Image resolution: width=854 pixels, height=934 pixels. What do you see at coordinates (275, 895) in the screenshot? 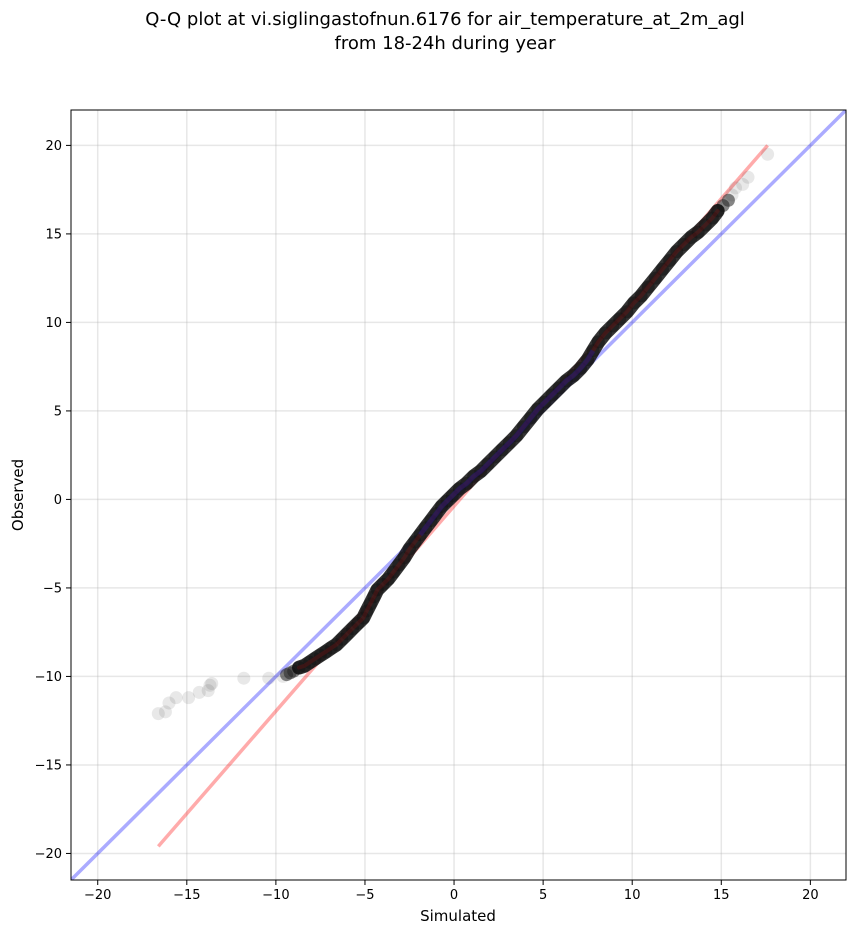
I see `x-tick-label: −10` at bounding box center [275, 895].